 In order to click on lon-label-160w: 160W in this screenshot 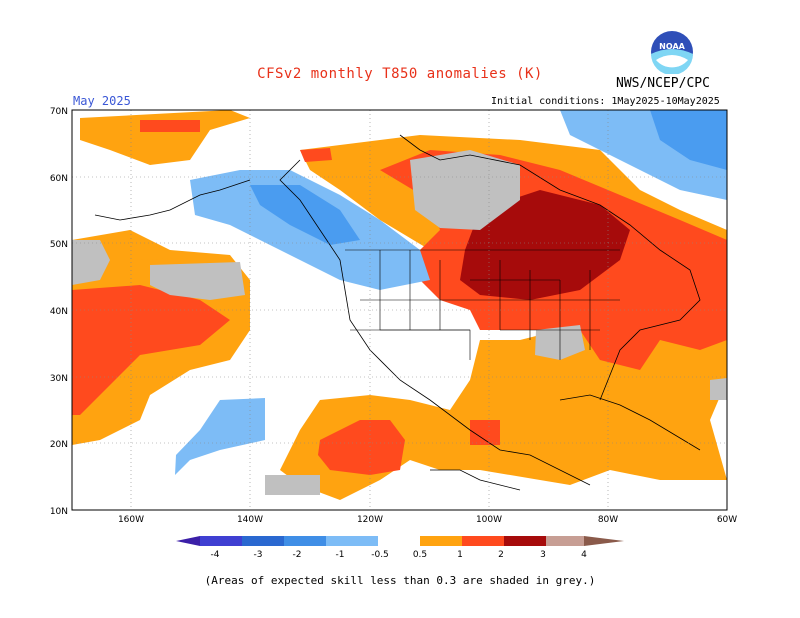, I will do `click(131, 520)`.